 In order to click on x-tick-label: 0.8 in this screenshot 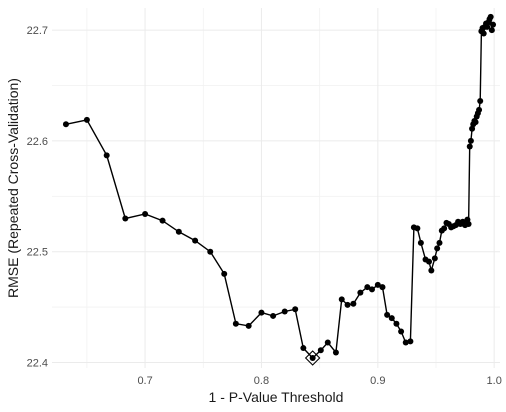, I will do `click(261, 381)`.